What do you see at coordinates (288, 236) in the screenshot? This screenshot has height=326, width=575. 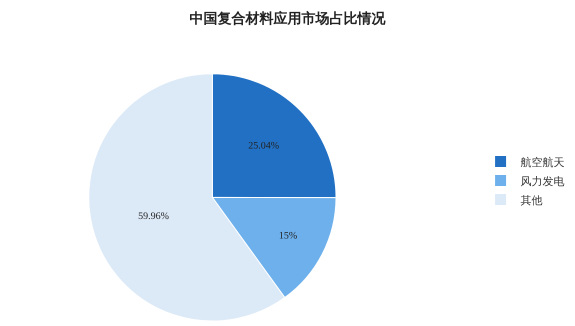 I see `data-label: 15%` at bounding box center [288, 236].